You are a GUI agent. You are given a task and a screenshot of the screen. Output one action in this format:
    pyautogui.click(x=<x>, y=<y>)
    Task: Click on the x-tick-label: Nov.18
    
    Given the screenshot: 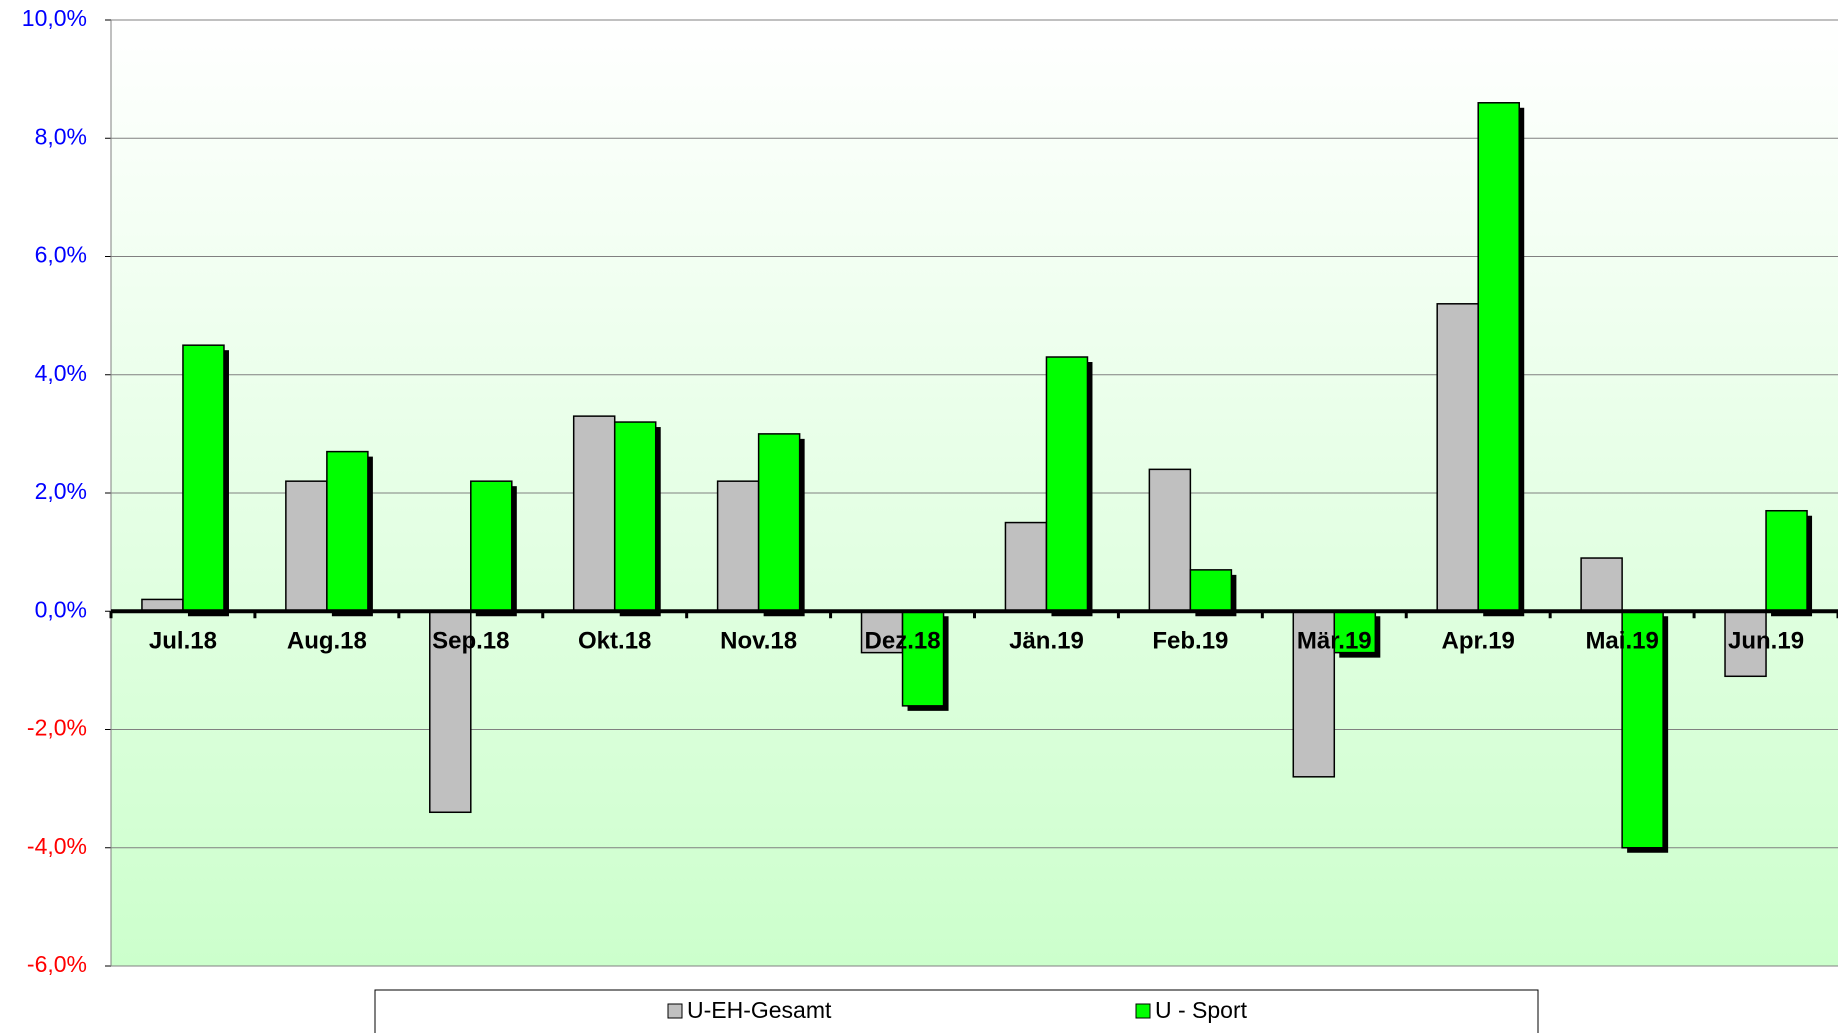 What is the action you would take?
    pyautogui.click(x=758, y=641)
    